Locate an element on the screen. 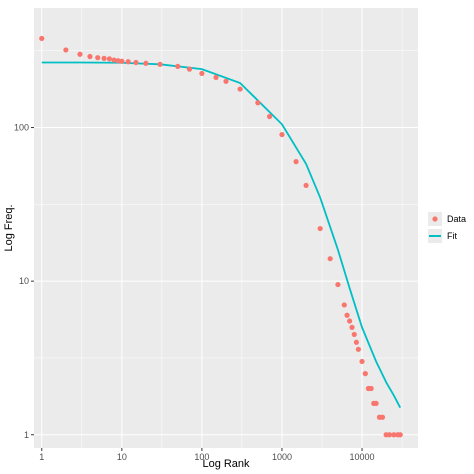  y-tick-label: 1 is located at coordinates (26, 435).